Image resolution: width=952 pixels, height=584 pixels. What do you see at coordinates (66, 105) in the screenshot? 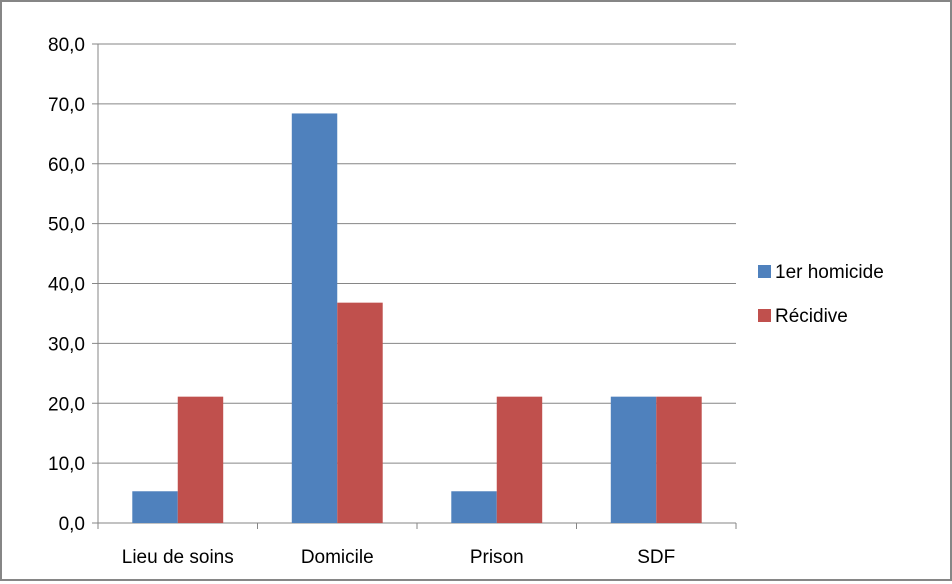
I see `y-tick-label: 70,0` at bounding box center [66, 105].